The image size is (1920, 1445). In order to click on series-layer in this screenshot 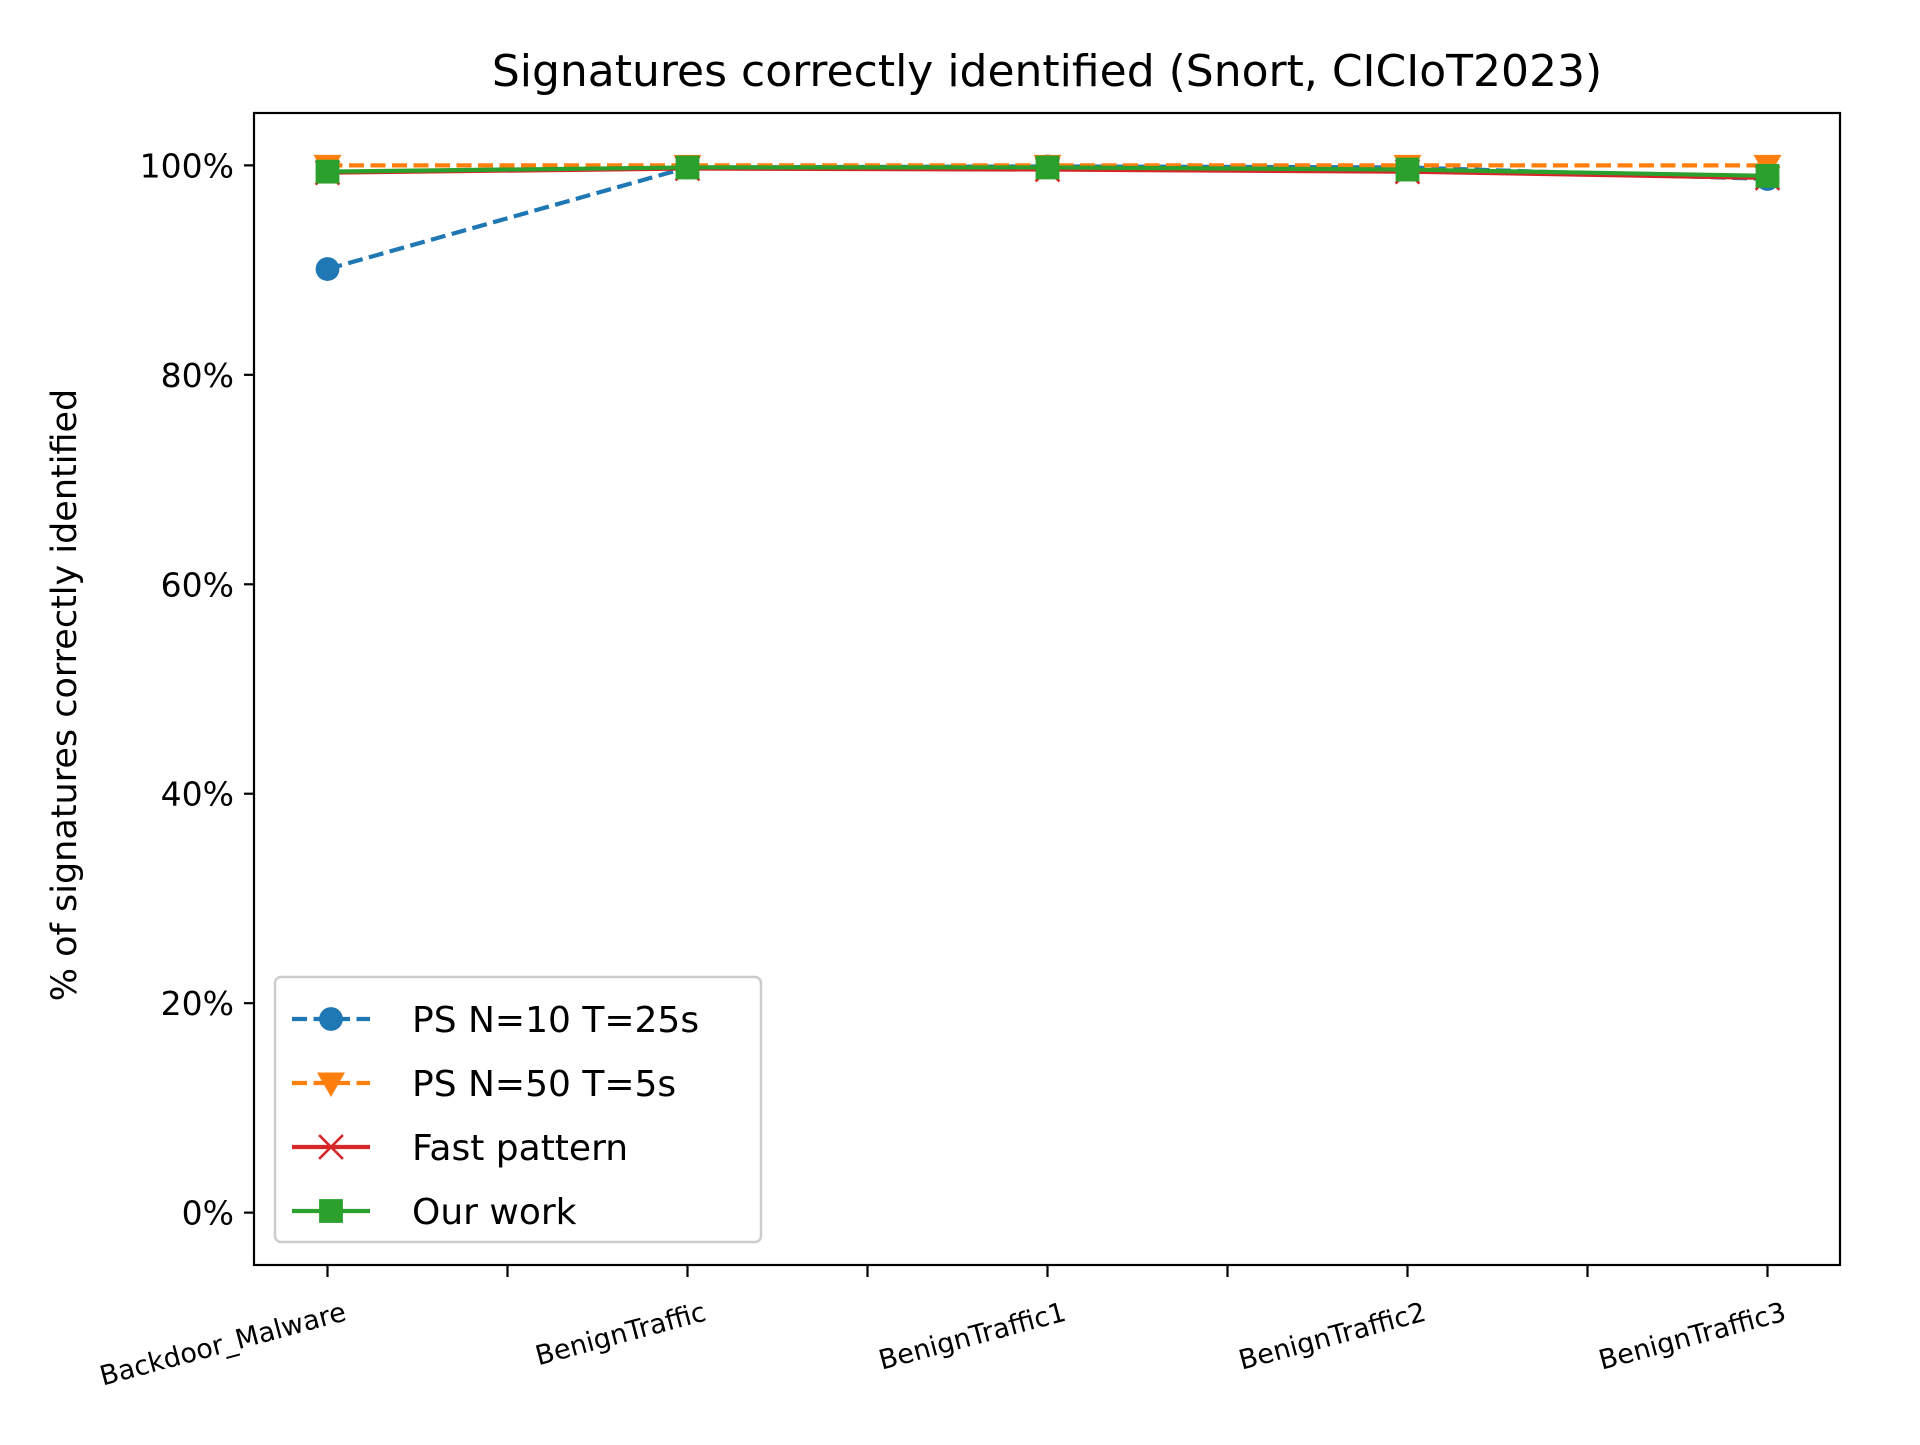, I will do `click(1047, 217)`.